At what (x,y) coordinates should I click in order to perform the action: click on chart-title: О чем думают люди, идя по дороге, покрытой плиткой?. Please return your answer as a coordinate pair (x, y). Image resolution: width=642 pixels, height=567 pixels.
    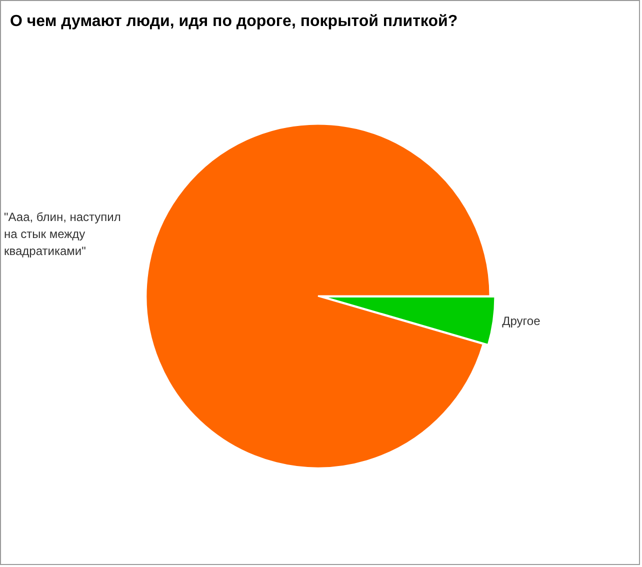
    Looking at the image, I should click on (234, 21).